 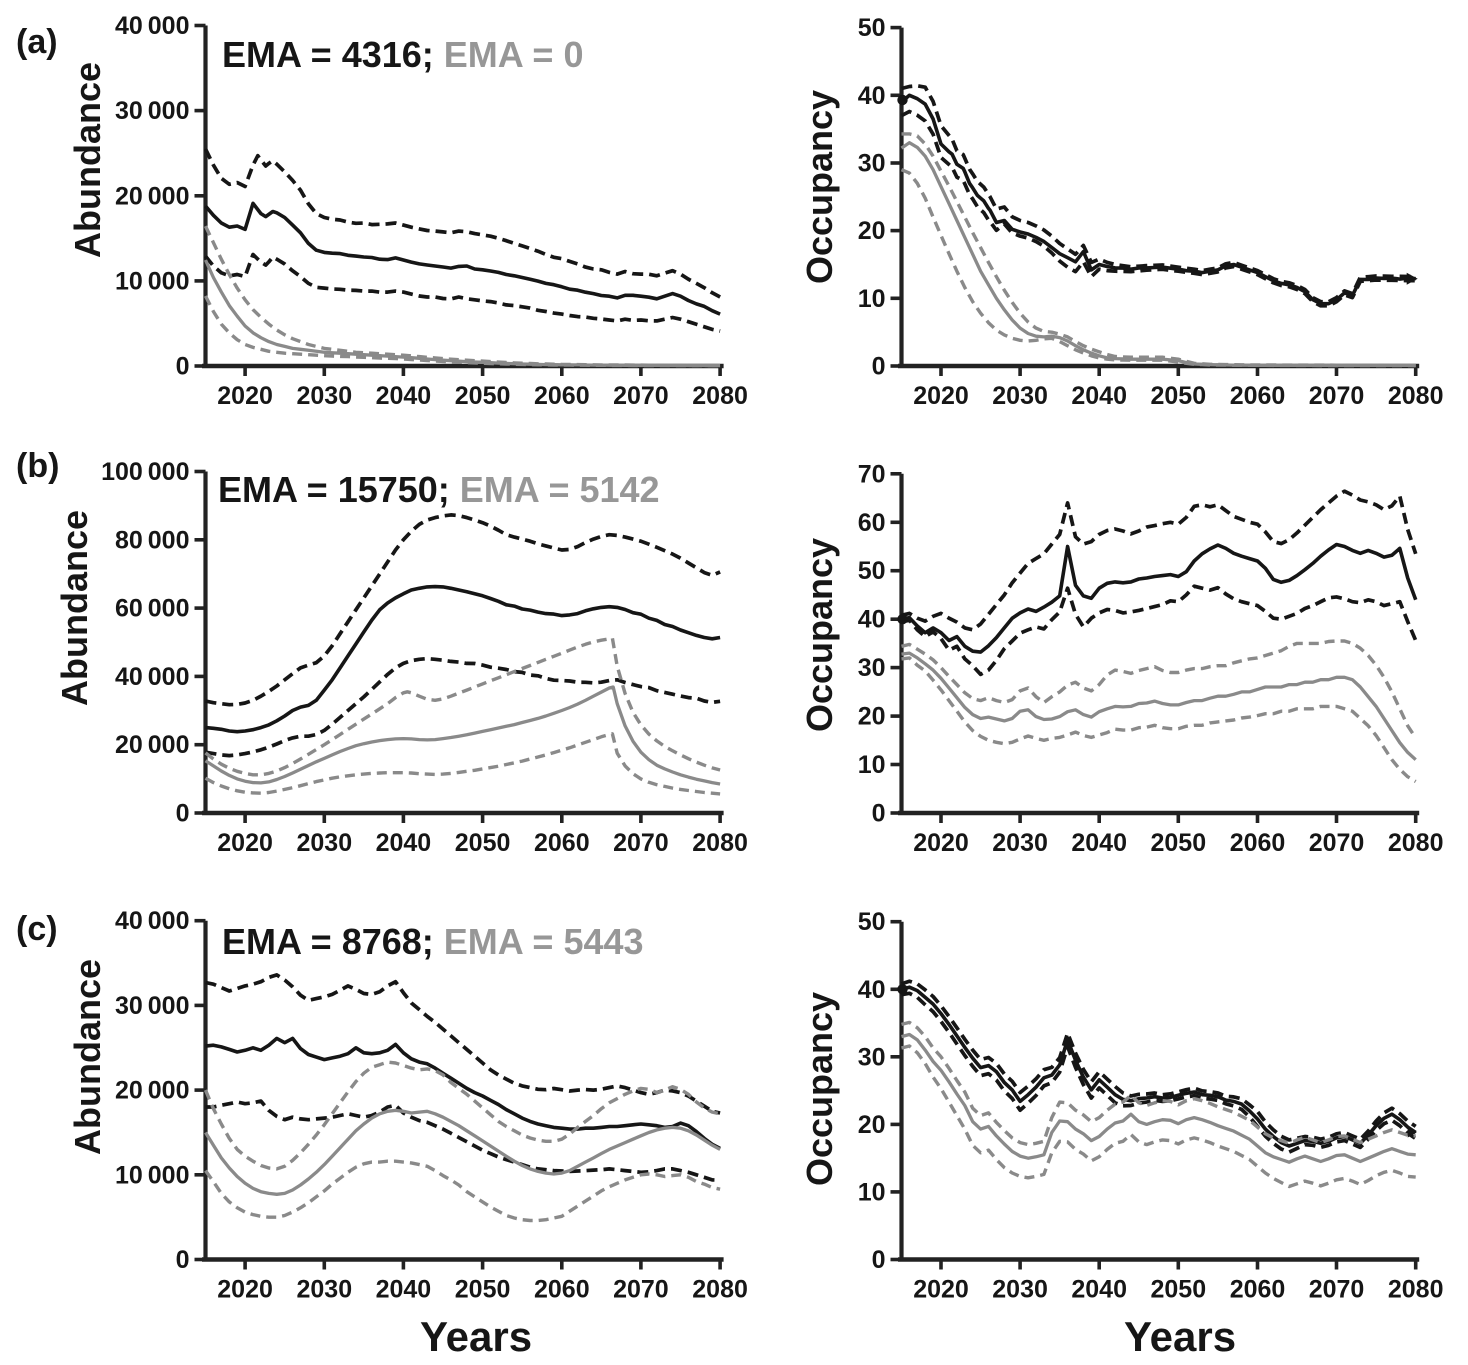 I want to click on svg-text: 60, so click(x=872, y=523).